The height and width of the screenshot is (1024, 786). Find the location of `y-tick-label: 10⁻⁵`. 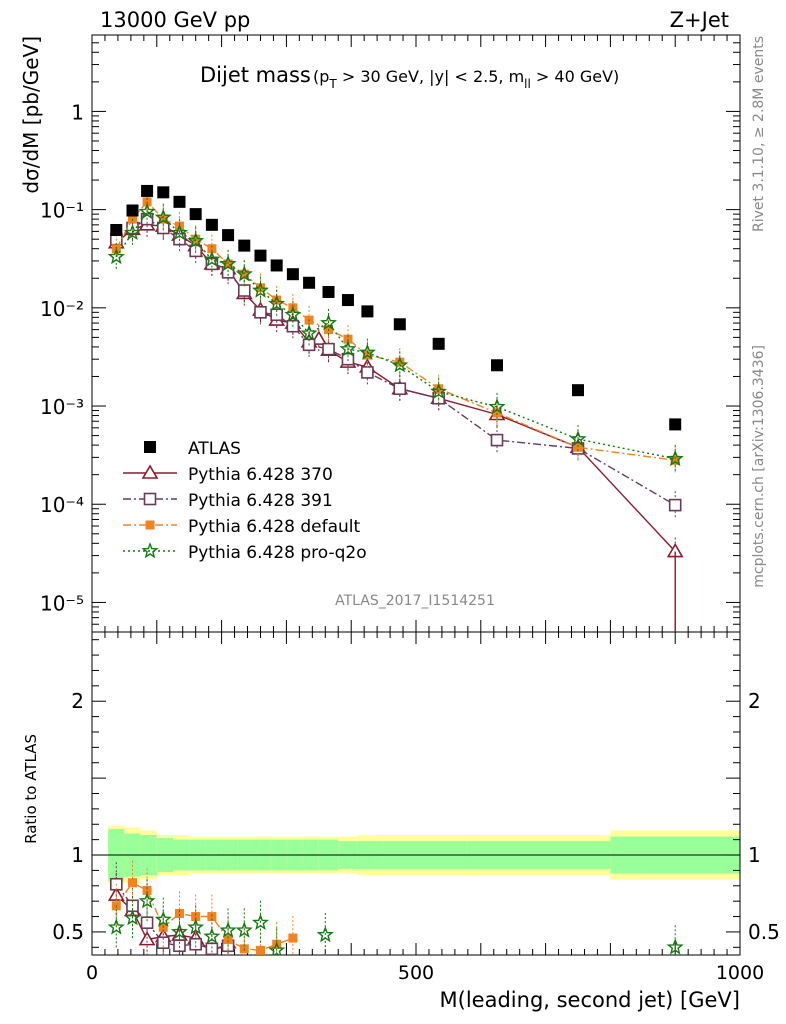

y-tick-label: 10⁻⁵ is located at coordinates (62, 603).